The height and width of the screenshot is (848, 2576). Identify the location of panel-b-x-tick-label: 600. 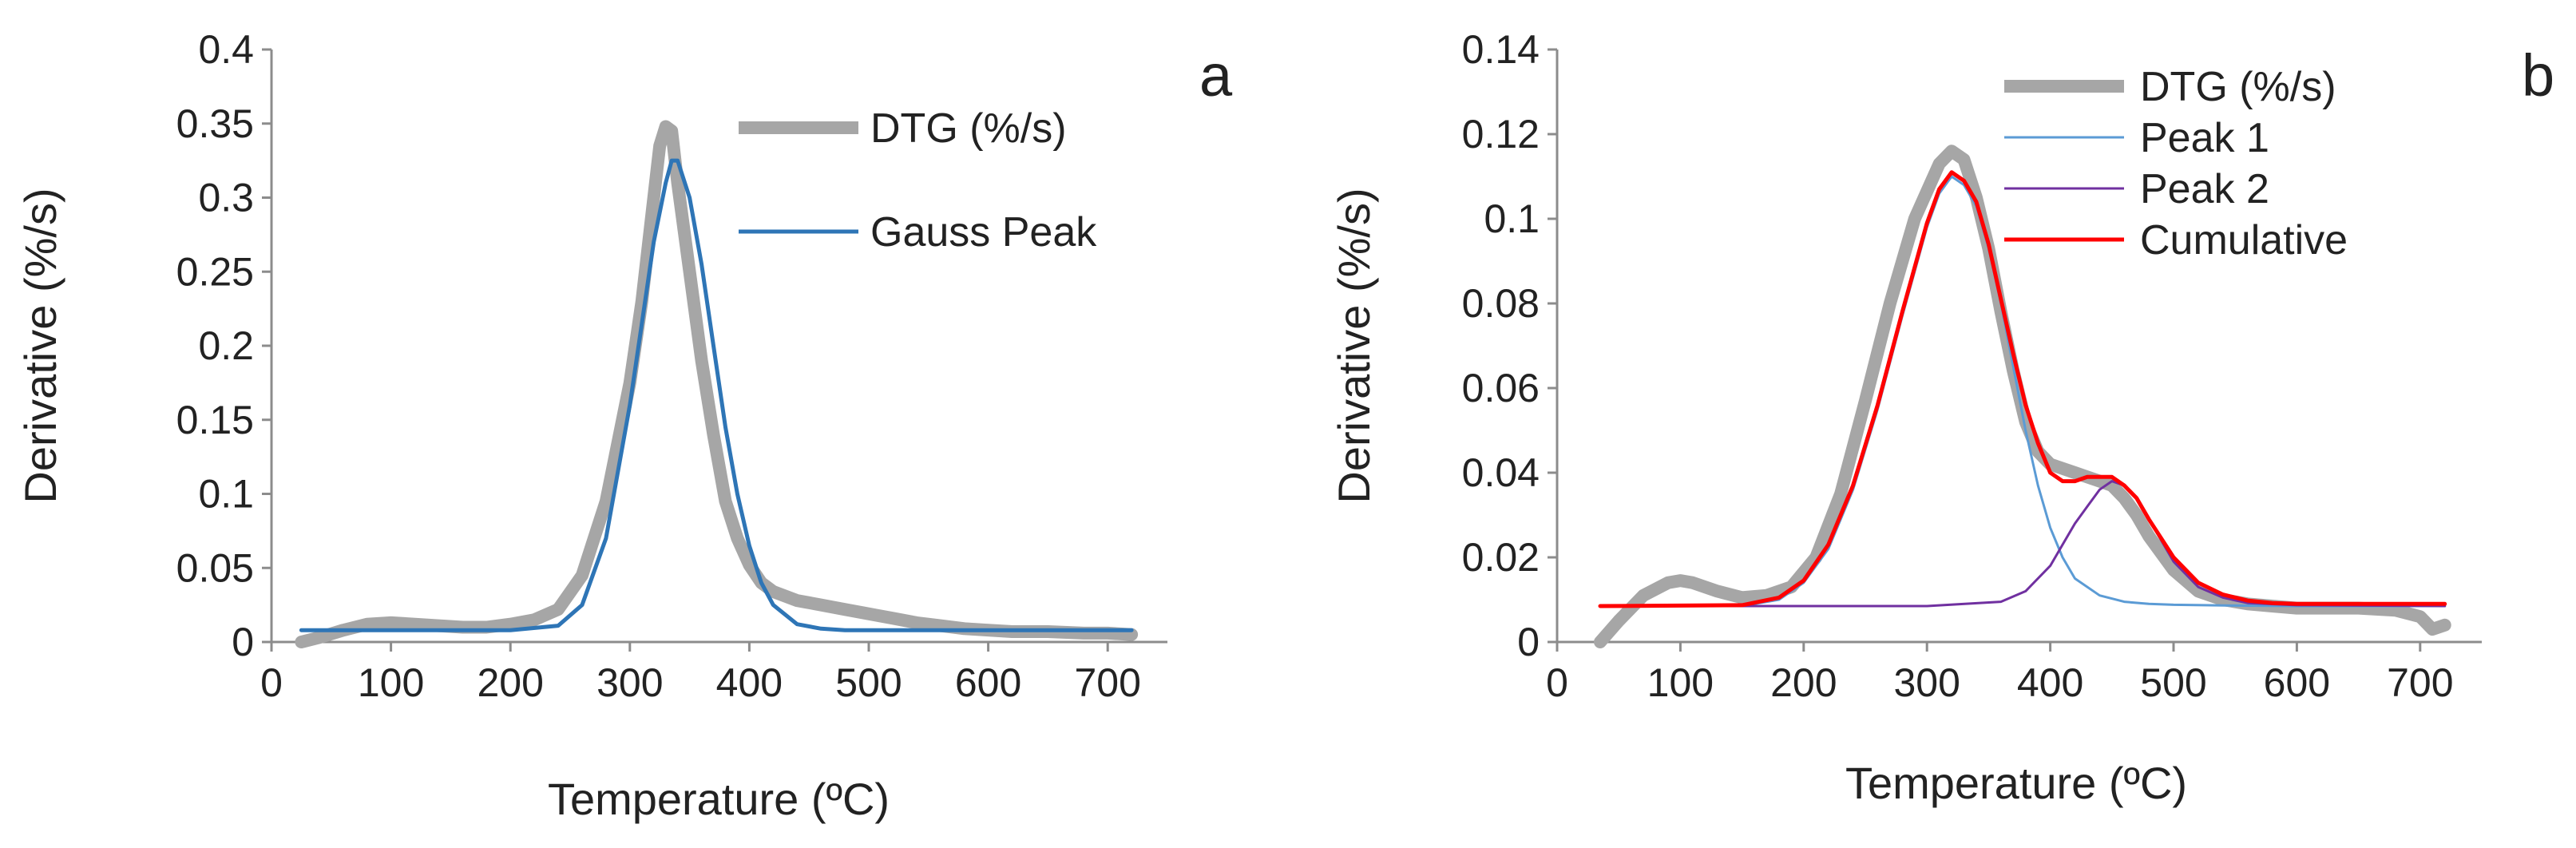
(2297, 682).